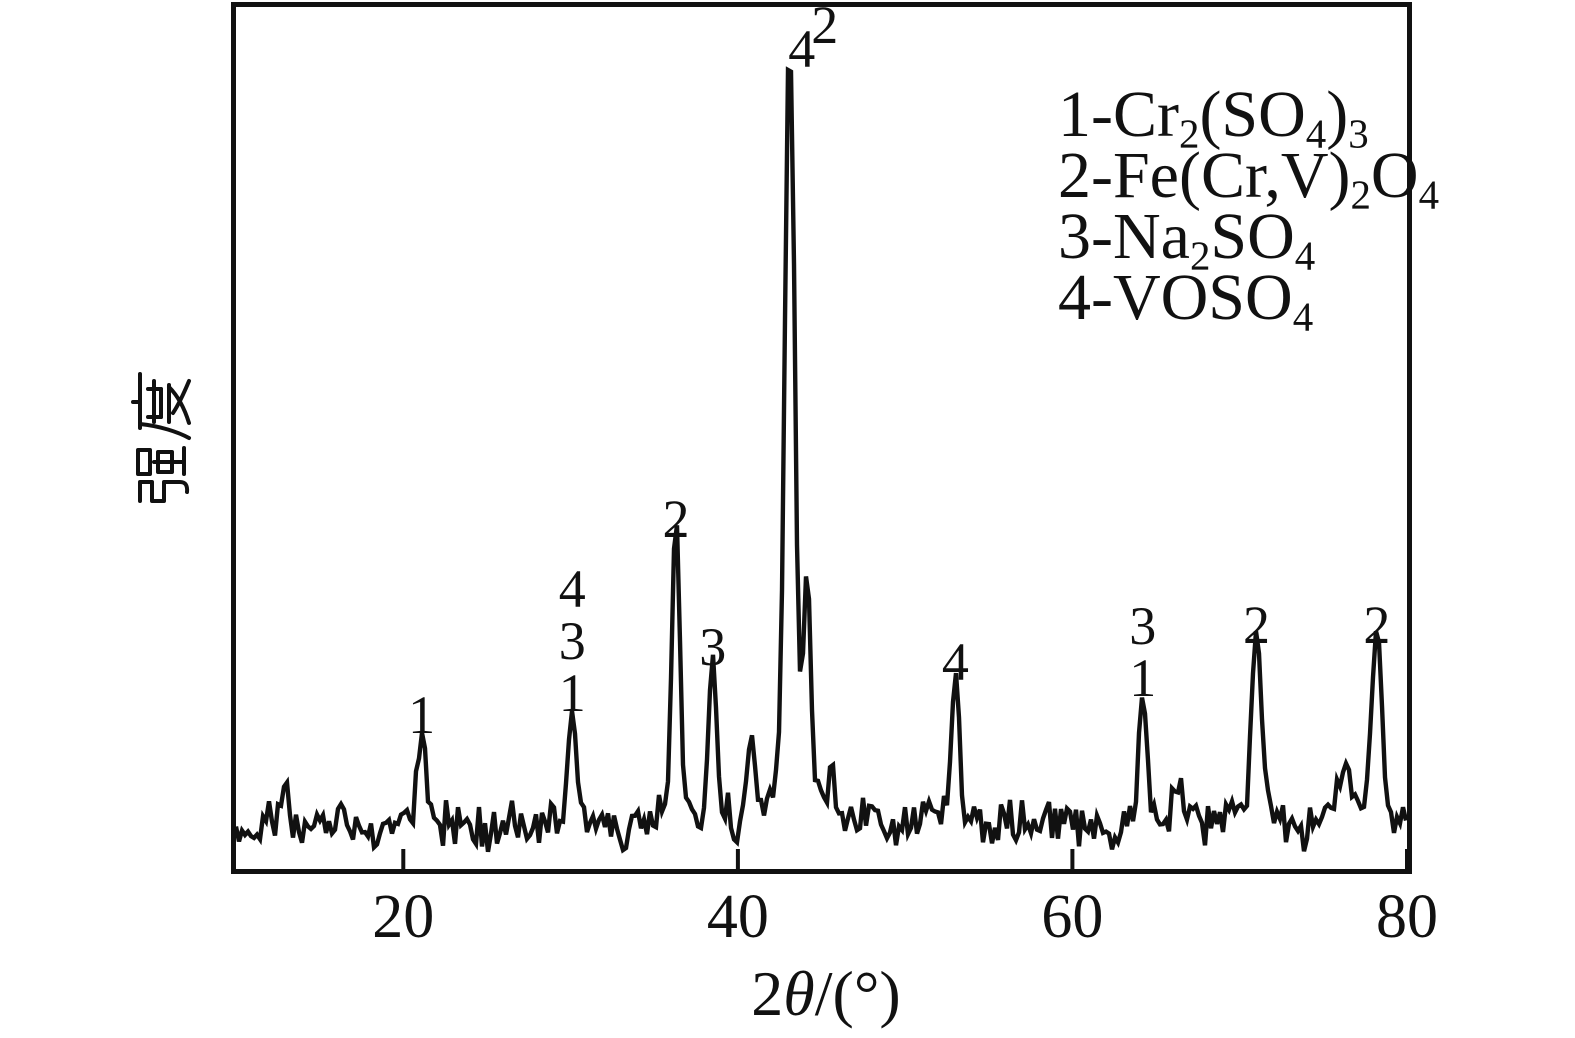  I want to click on text-segment: O, so click(1394, 175).